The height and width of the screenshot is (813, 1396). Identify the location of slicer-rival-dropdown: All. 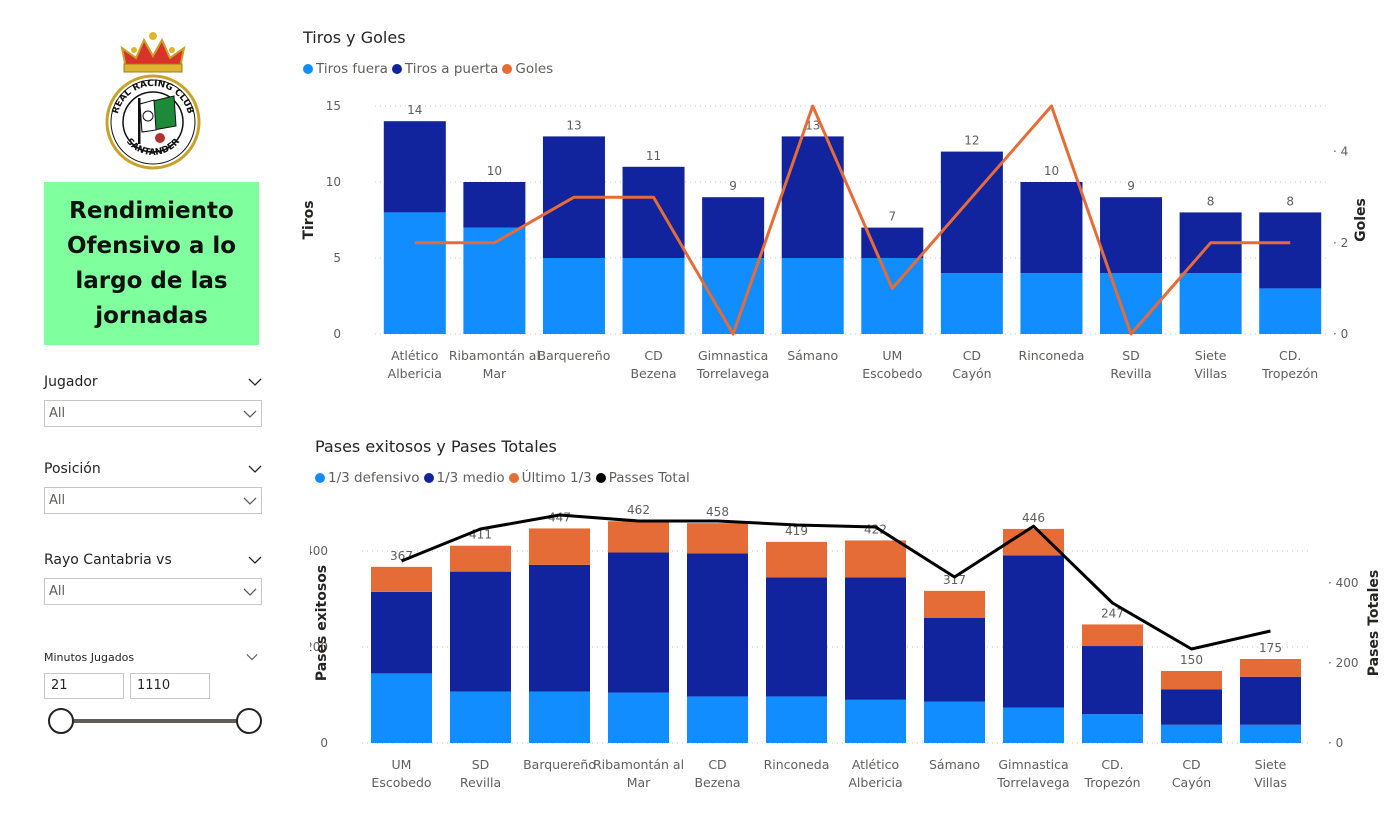
(153, 591).